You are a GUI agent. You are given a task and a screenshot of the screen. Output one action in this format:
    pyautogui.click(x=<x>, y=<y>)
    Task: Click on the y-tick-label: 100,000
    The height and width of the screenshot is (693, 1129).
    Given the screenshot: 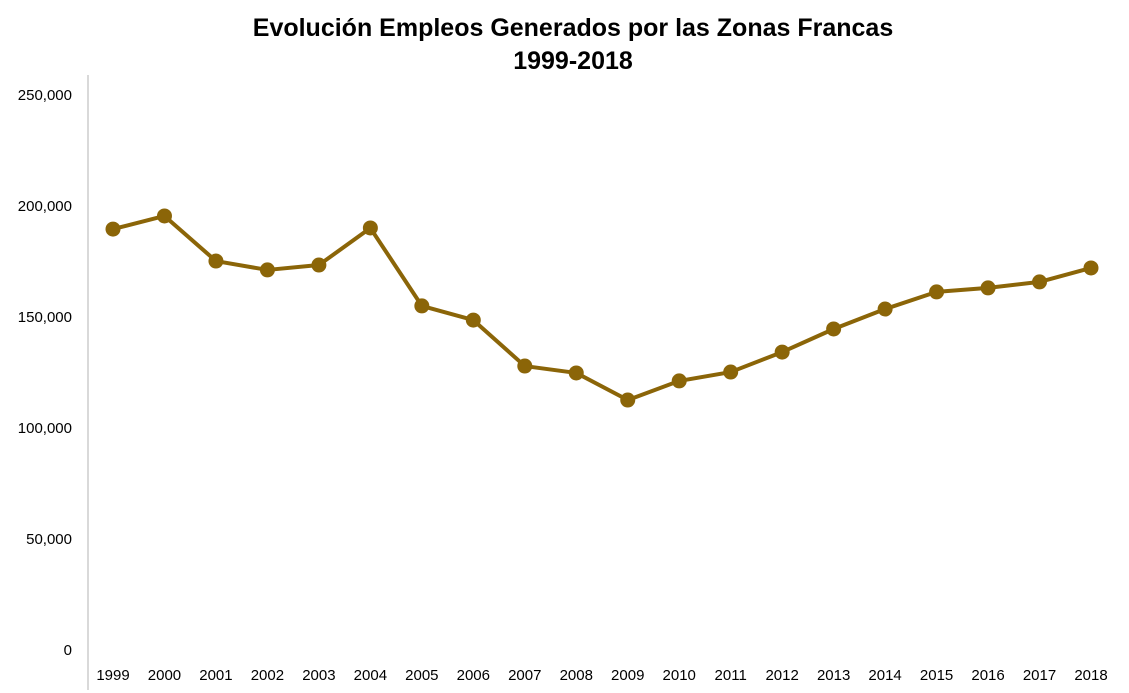 What is the action you would take?
    pyautogui.click(x=45, y=428)
    